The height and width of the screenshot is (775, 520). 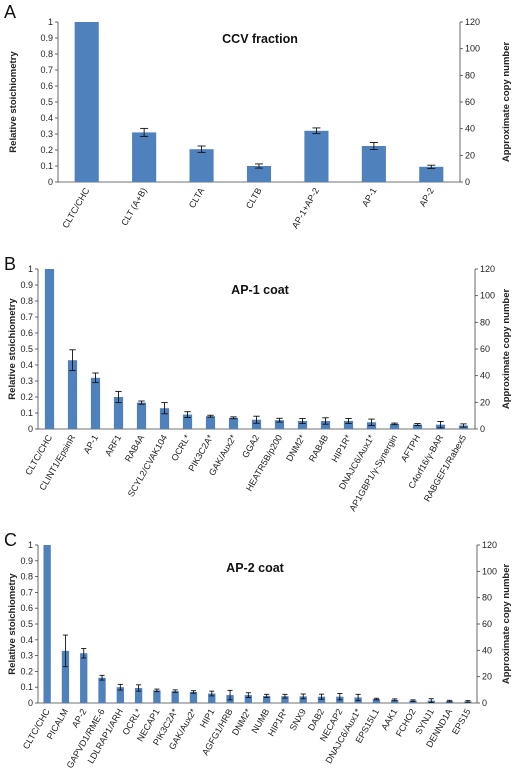 What do you see at coordinates (180, 448) in the screenshot?
I see `x-tick-label: OCRL*` at bounding box center [180, 448].